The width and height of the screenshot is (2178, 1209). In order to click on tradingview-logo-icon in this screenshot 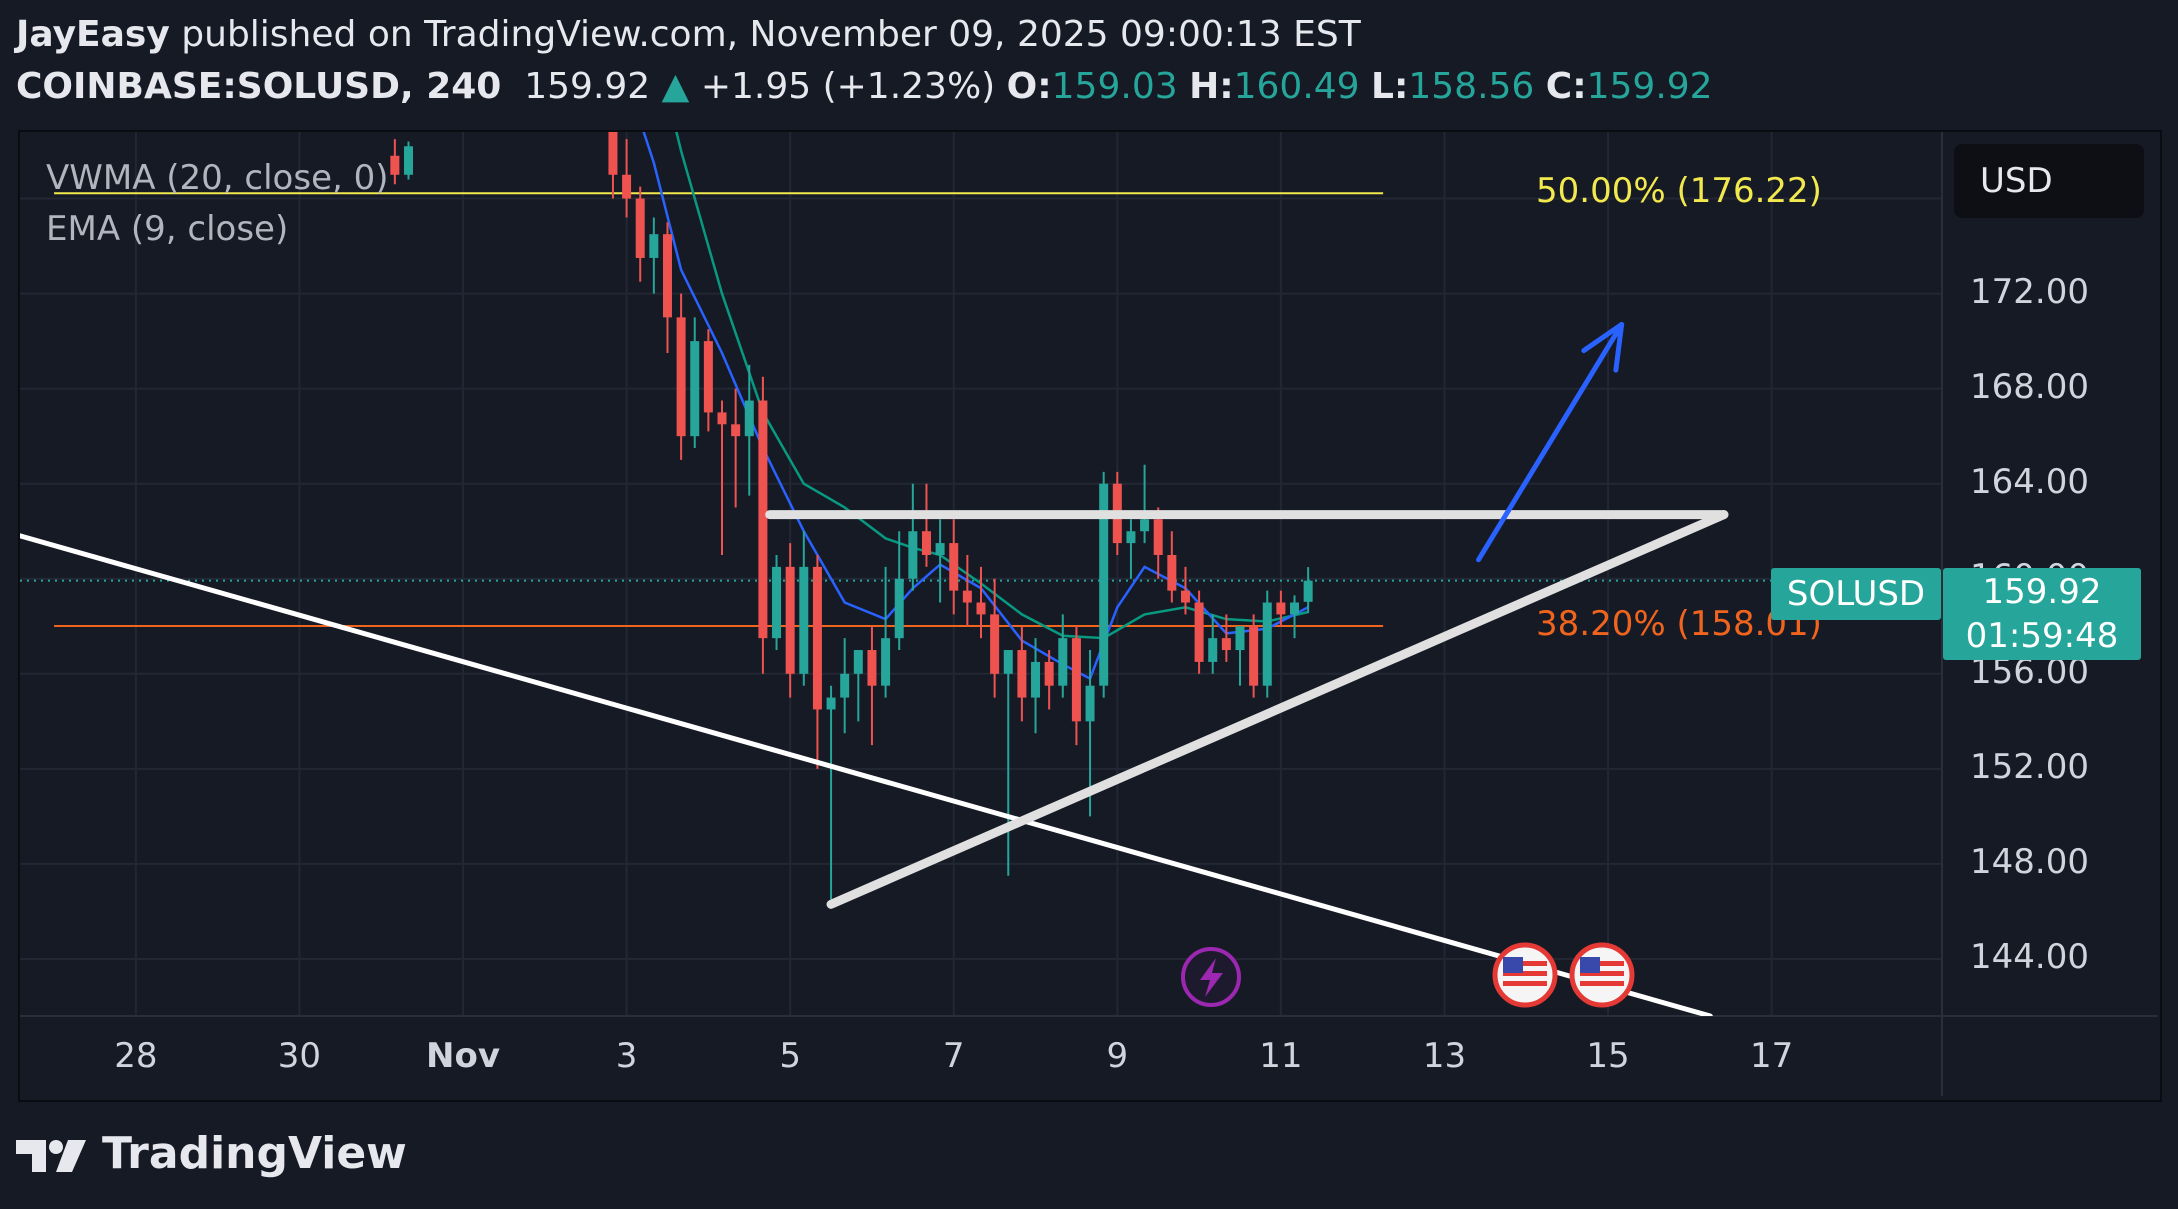, I will do `click(51, 1156)`.